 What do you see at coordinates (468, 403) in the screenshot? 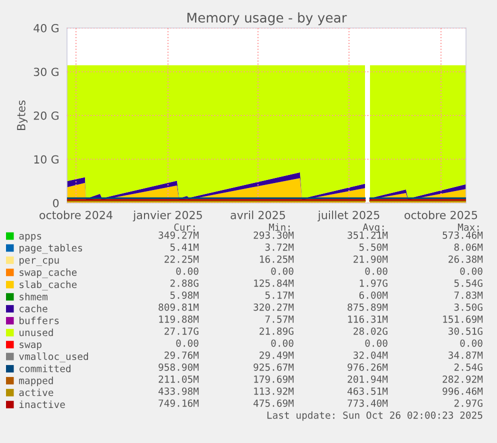
I see `text: 2.97G` at bounding box center [468, 403].